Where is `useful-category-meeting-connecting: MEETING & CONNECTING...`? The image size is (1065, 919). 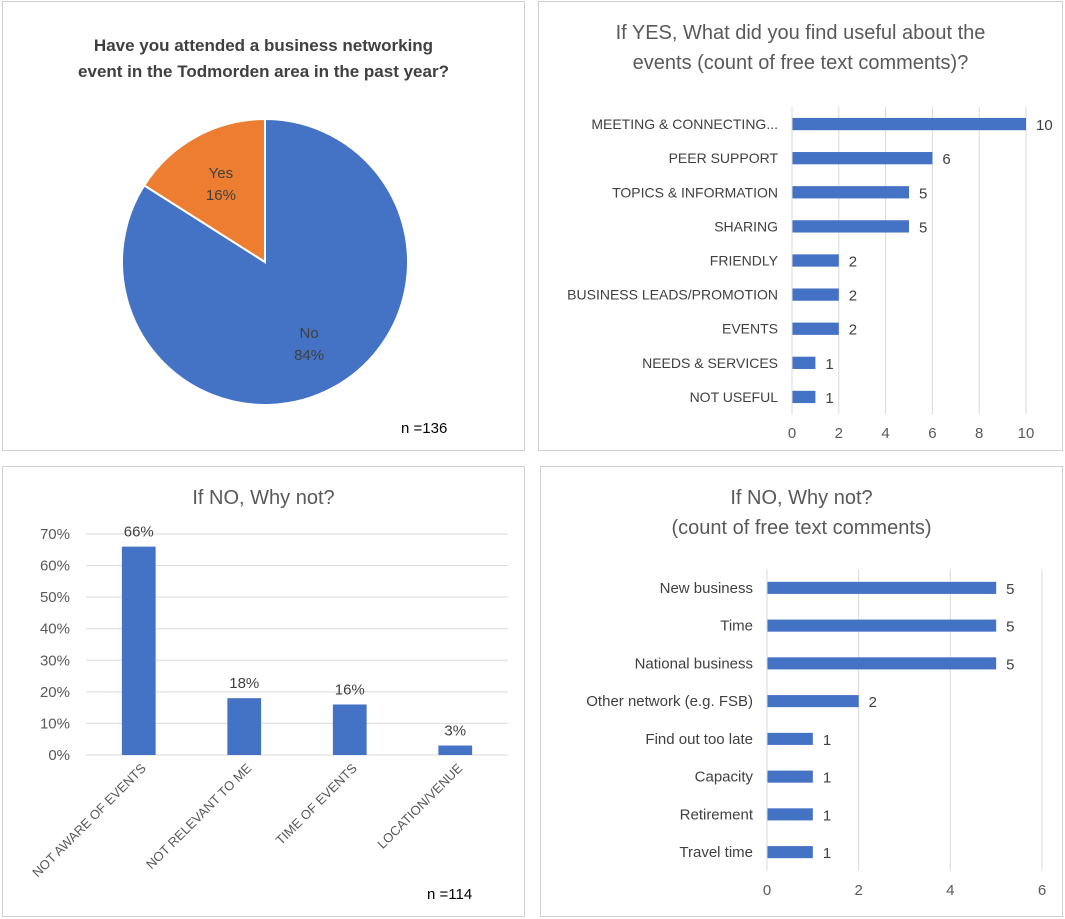 useful-category-meeting-connecting: MEETING & CONNECTING... is located at coordinates (684, 124).